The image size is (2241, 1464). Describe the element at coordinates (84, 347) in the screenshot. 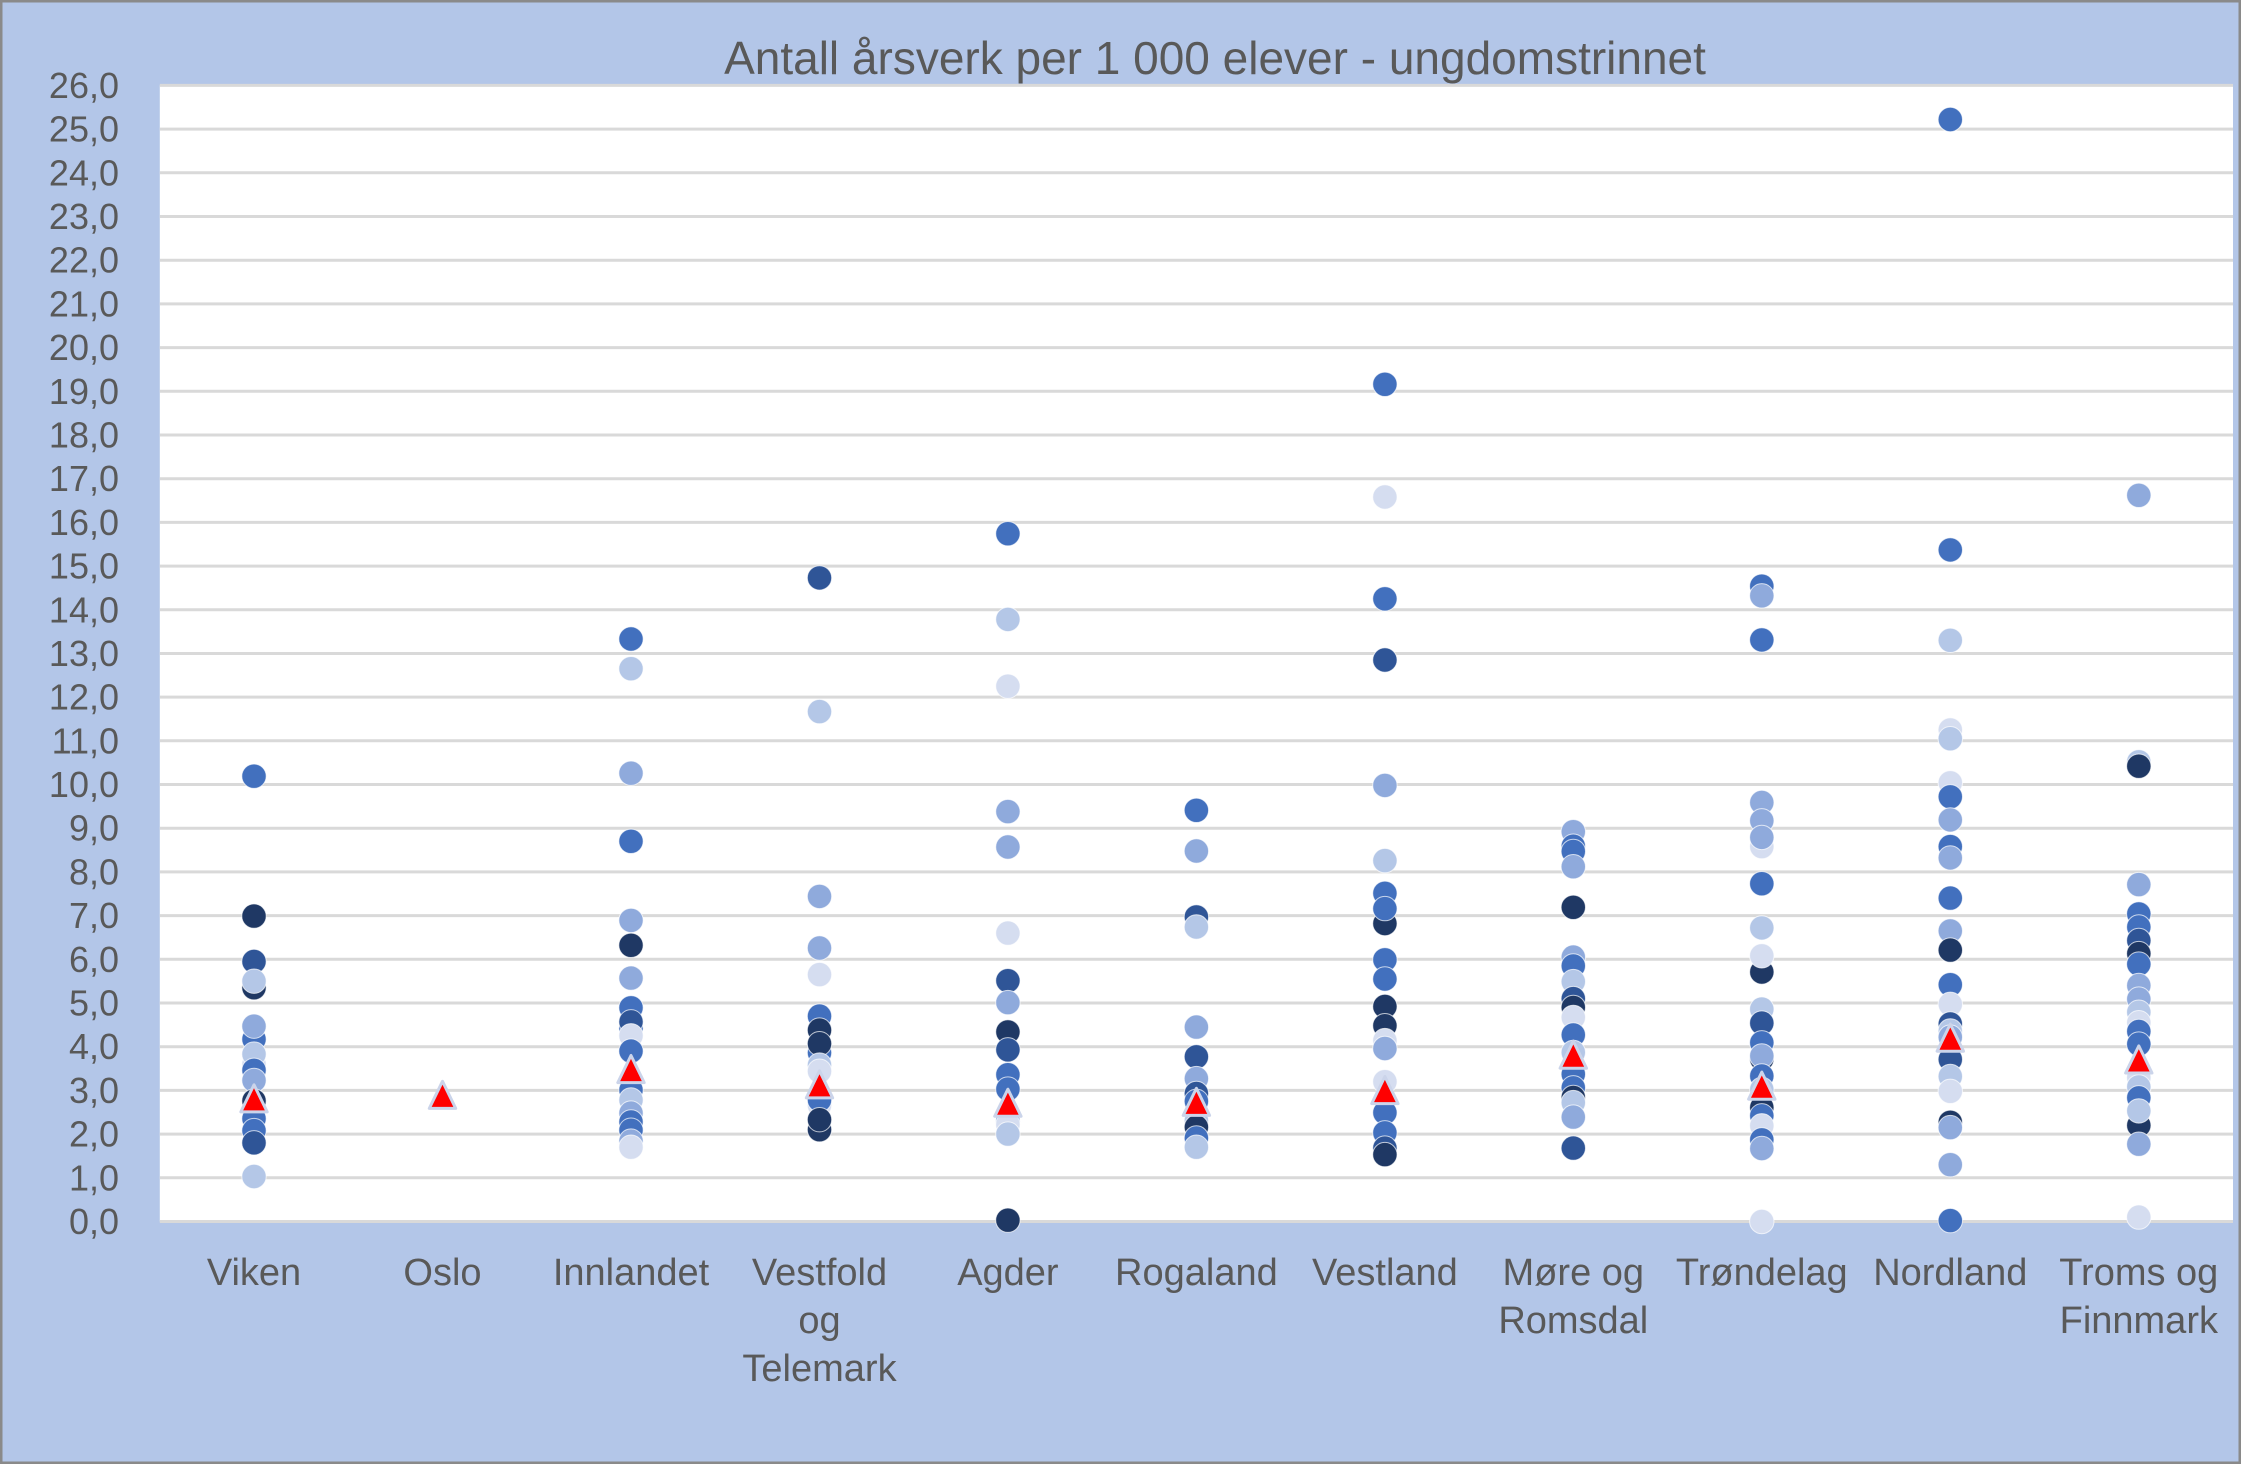

I see `svg-text: 20,0` at that location.